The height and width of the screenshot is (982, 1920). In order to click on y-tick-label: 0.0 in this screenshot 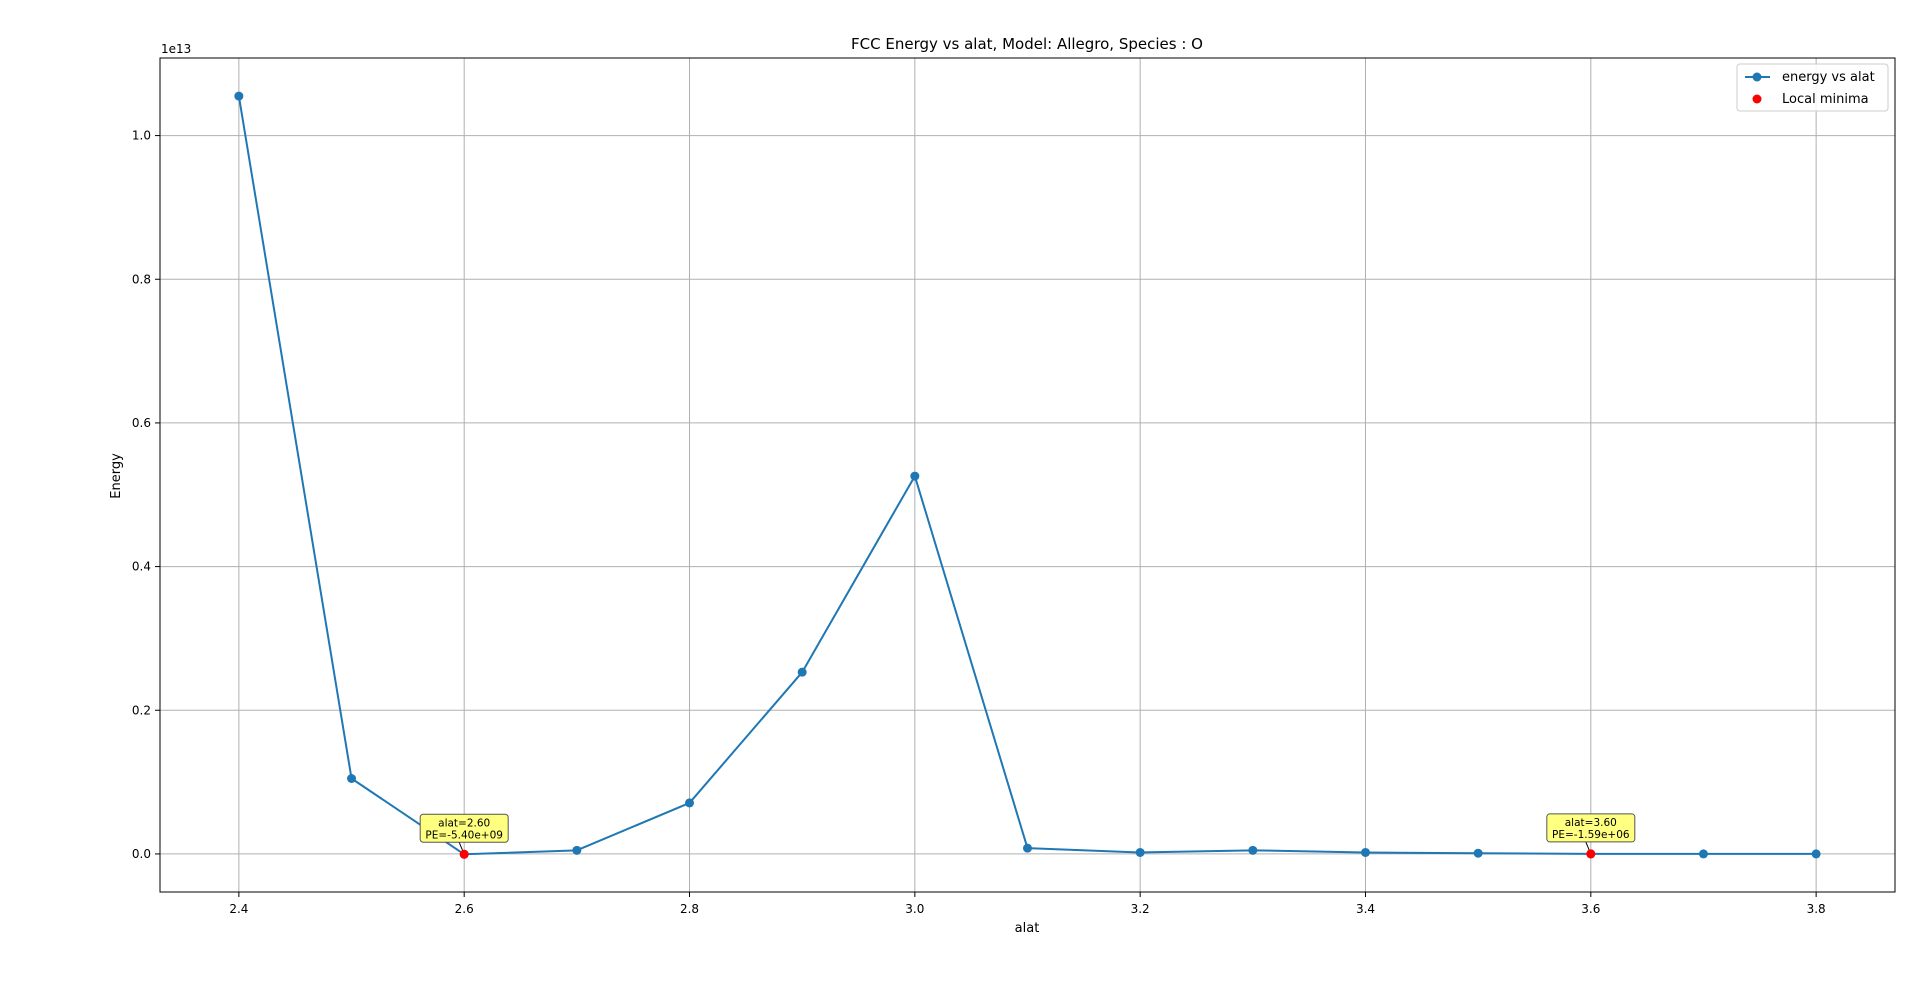, I will do `click(141, 854)`.